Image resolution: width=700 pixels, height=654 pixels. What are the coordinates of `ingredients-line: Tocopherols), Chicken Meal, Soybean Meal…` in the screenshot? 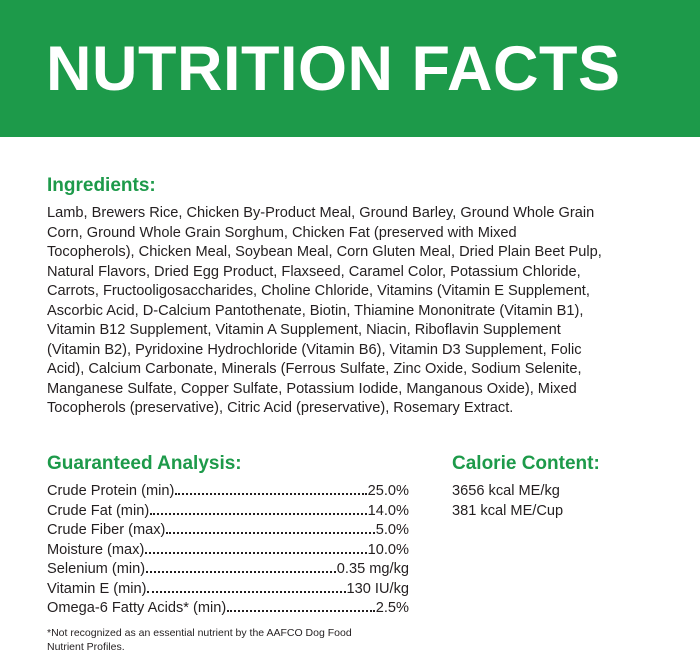 It's located at (324, 252).